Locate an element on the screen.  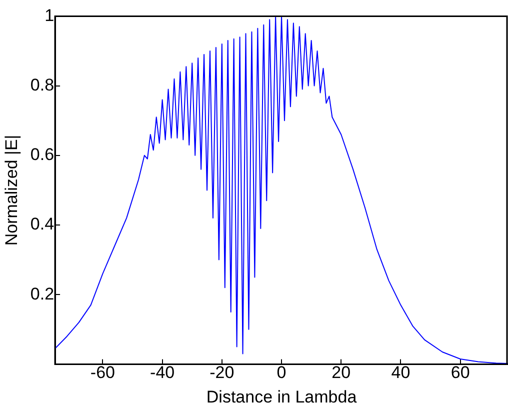
x-tick-label: -40 is located at coordinates (162, 372).